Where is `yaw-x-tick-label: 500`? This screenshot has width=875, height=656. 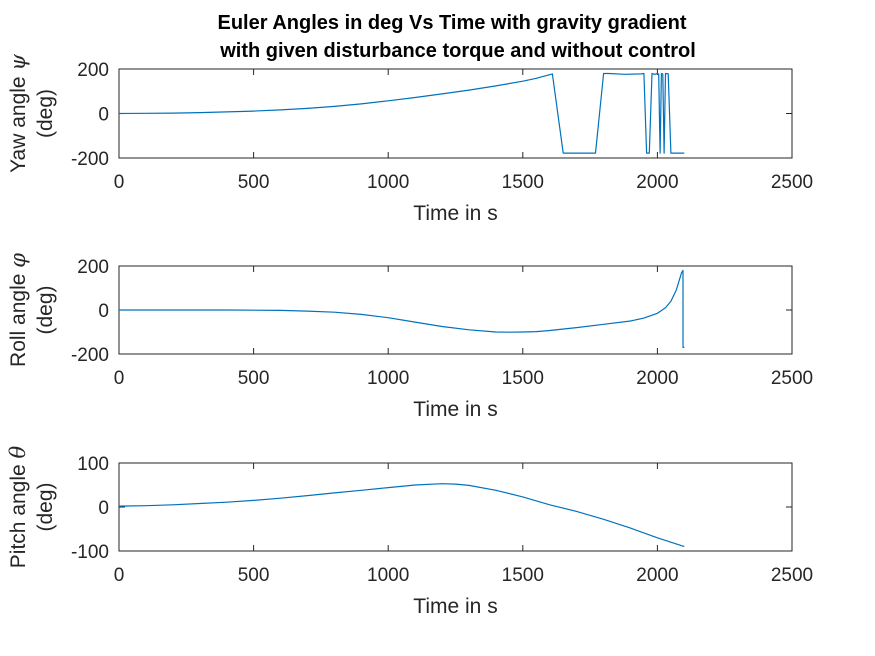
yaw-x-tick-label: 500 is located at coordinates (254, 182).